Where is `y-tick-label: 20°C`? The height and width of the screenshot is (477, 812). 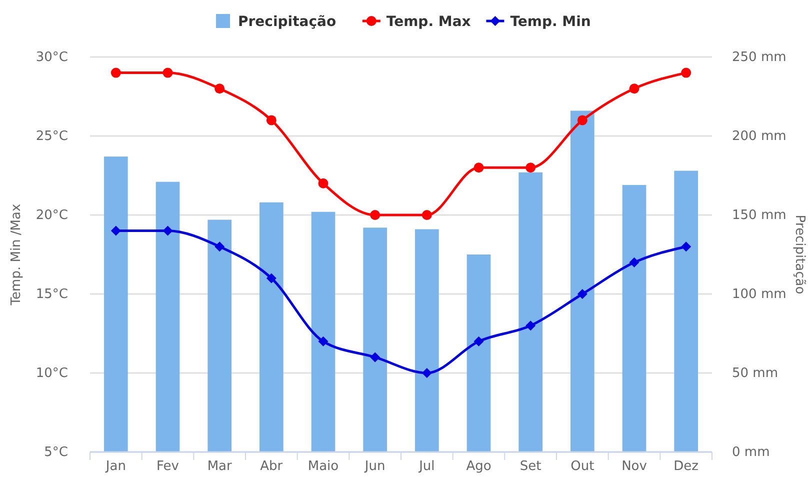 y-tick-label: 20°C is located at coordinates (52, 215).